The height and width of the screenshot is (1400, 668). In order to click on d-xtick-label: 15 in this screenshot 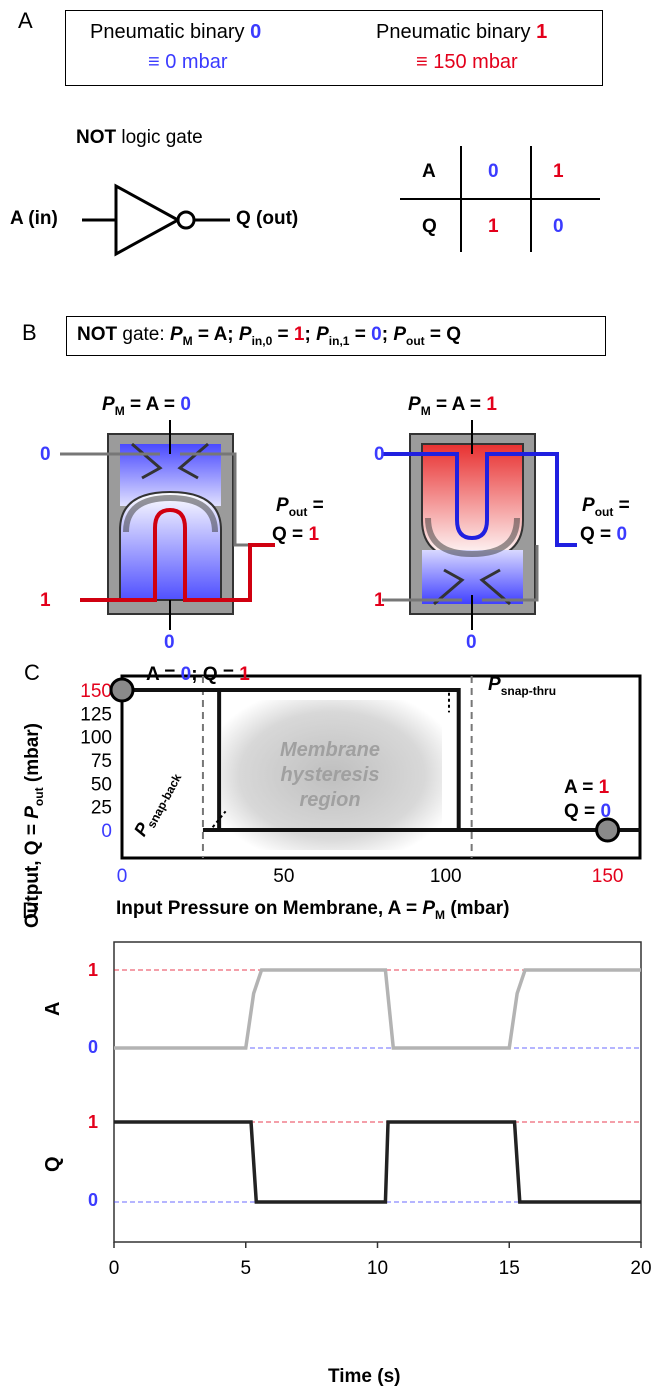, I will do `click(509, 1268)`.